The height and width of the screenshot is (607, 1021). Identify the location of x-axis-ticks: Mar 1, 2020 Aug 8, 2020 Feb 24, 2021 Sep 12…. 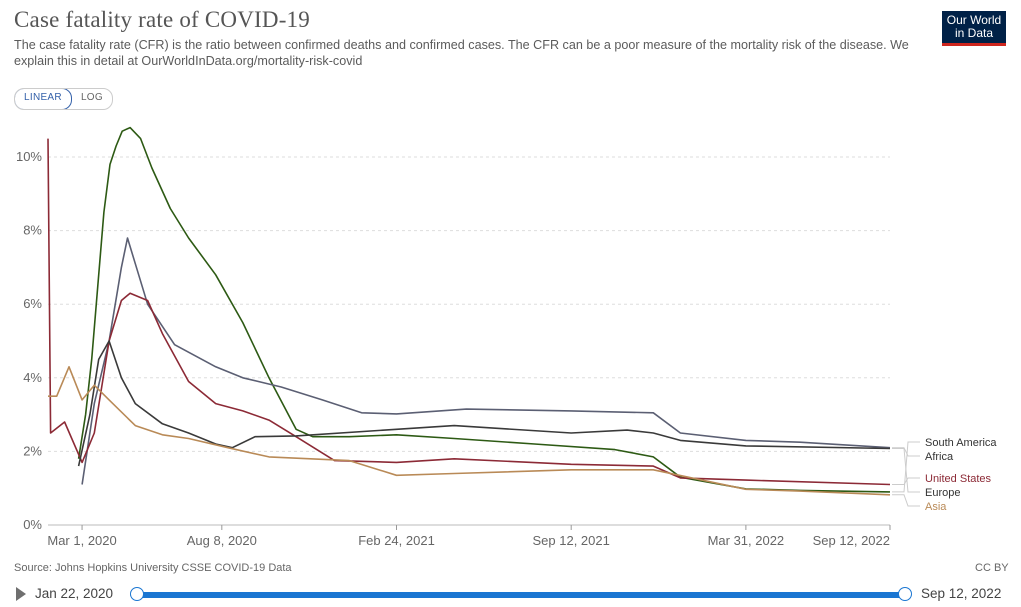
(469, 536).